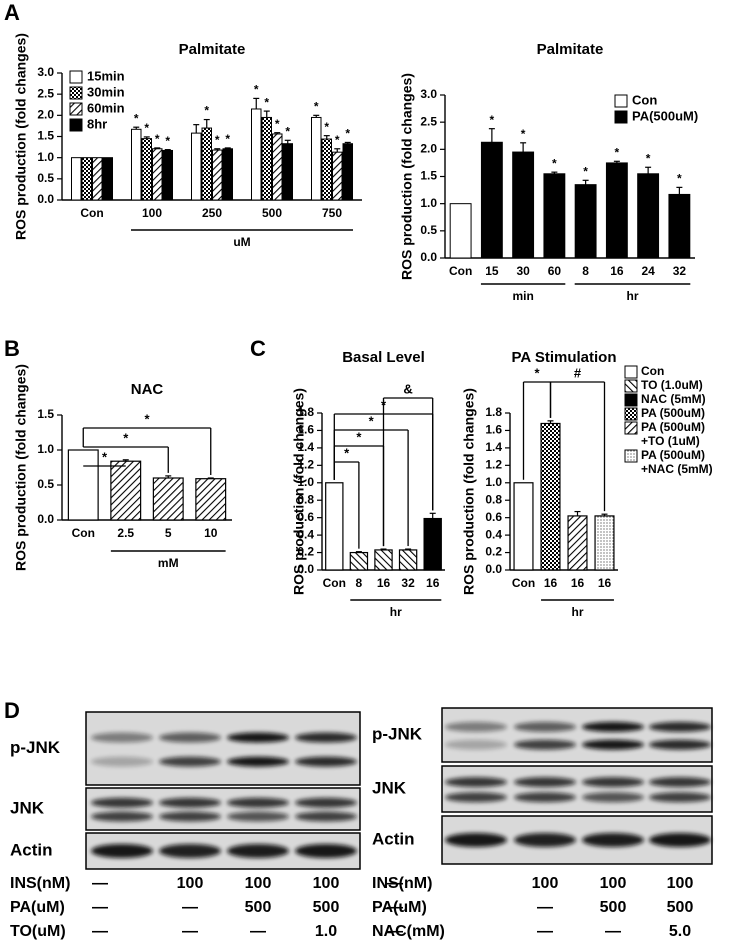  Describe the element at coordinates (332, 213) in the screenshot. I see `x-tick-label: 750` at that location.